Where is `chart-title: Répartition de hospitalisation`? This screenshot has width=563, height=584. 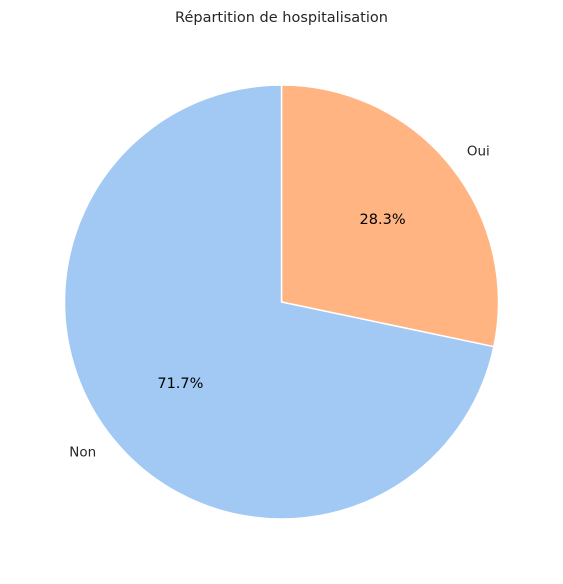
chart-title: Répartition de hospitalisation is located at coordinates (281, 18).